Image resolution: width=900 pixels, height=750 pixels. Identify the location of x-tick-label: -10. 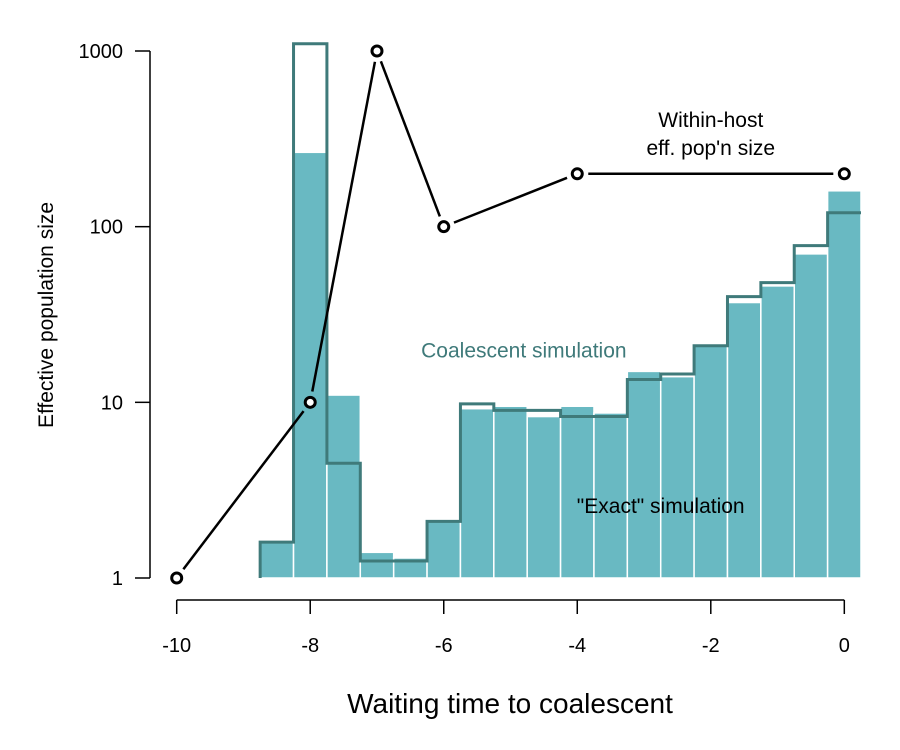
(176, 646).